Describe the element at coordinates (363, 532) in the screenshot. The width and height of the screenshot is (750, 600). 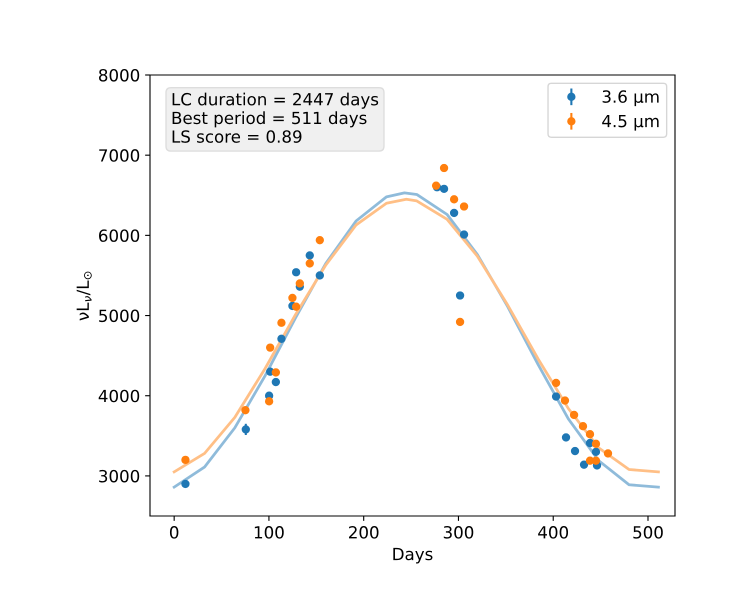
I see `x-tick-label: 200` at that location.